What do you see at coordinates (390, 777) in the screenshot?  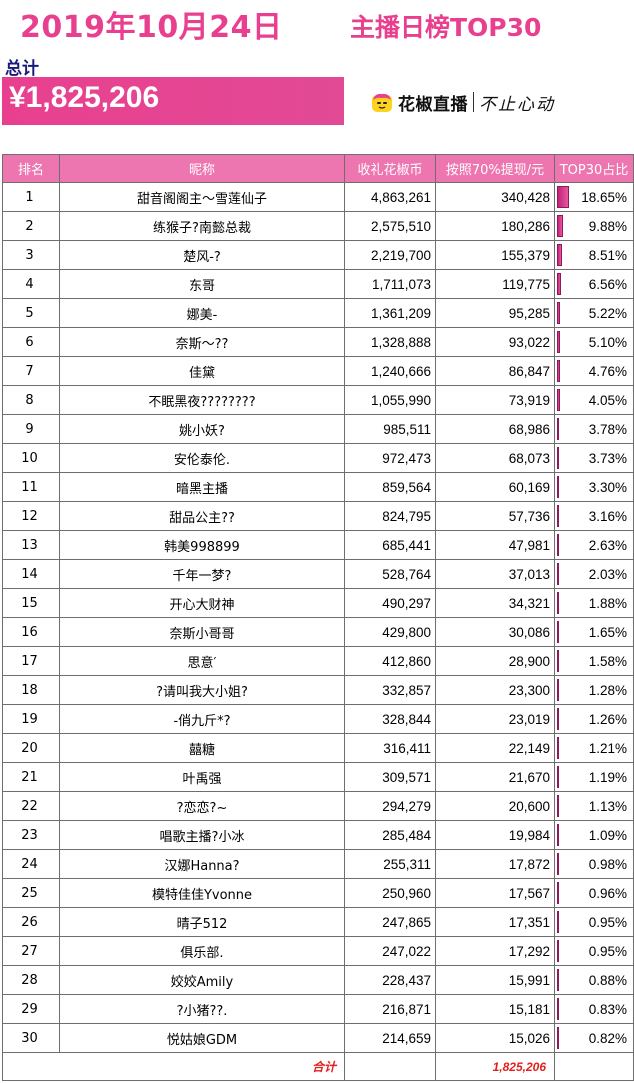 I see `cell-coins: 309,571` at bounding box center [390, 777].